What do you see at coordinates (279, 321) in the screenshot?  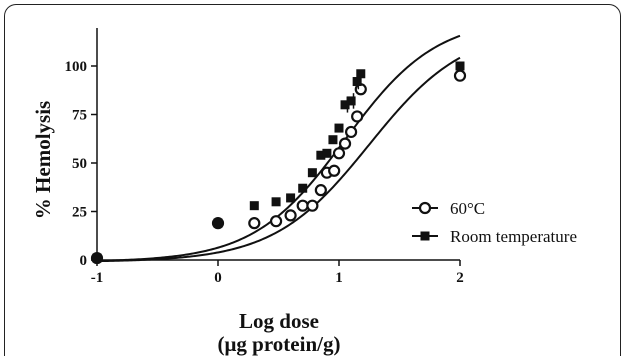 I see `x-axis-title-line1: Log dose` at bounding box center [279, 321].